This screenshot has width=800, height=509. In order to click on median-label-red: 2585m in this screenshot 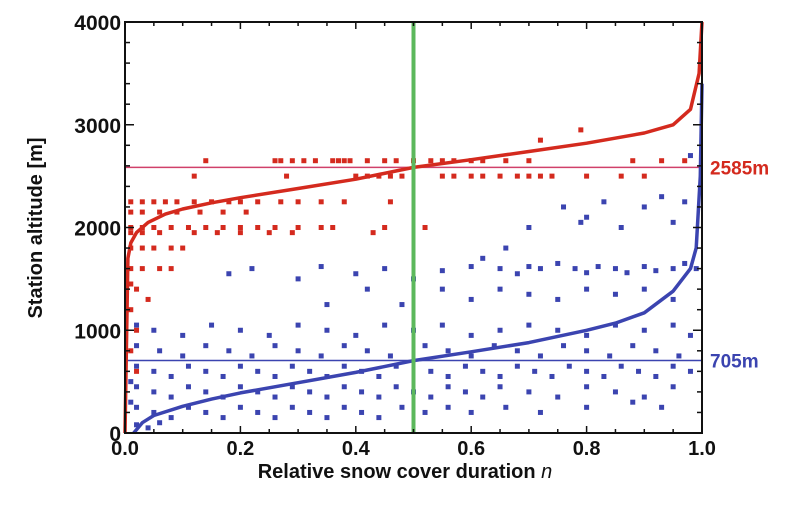, I will do `click(739, 168)`.